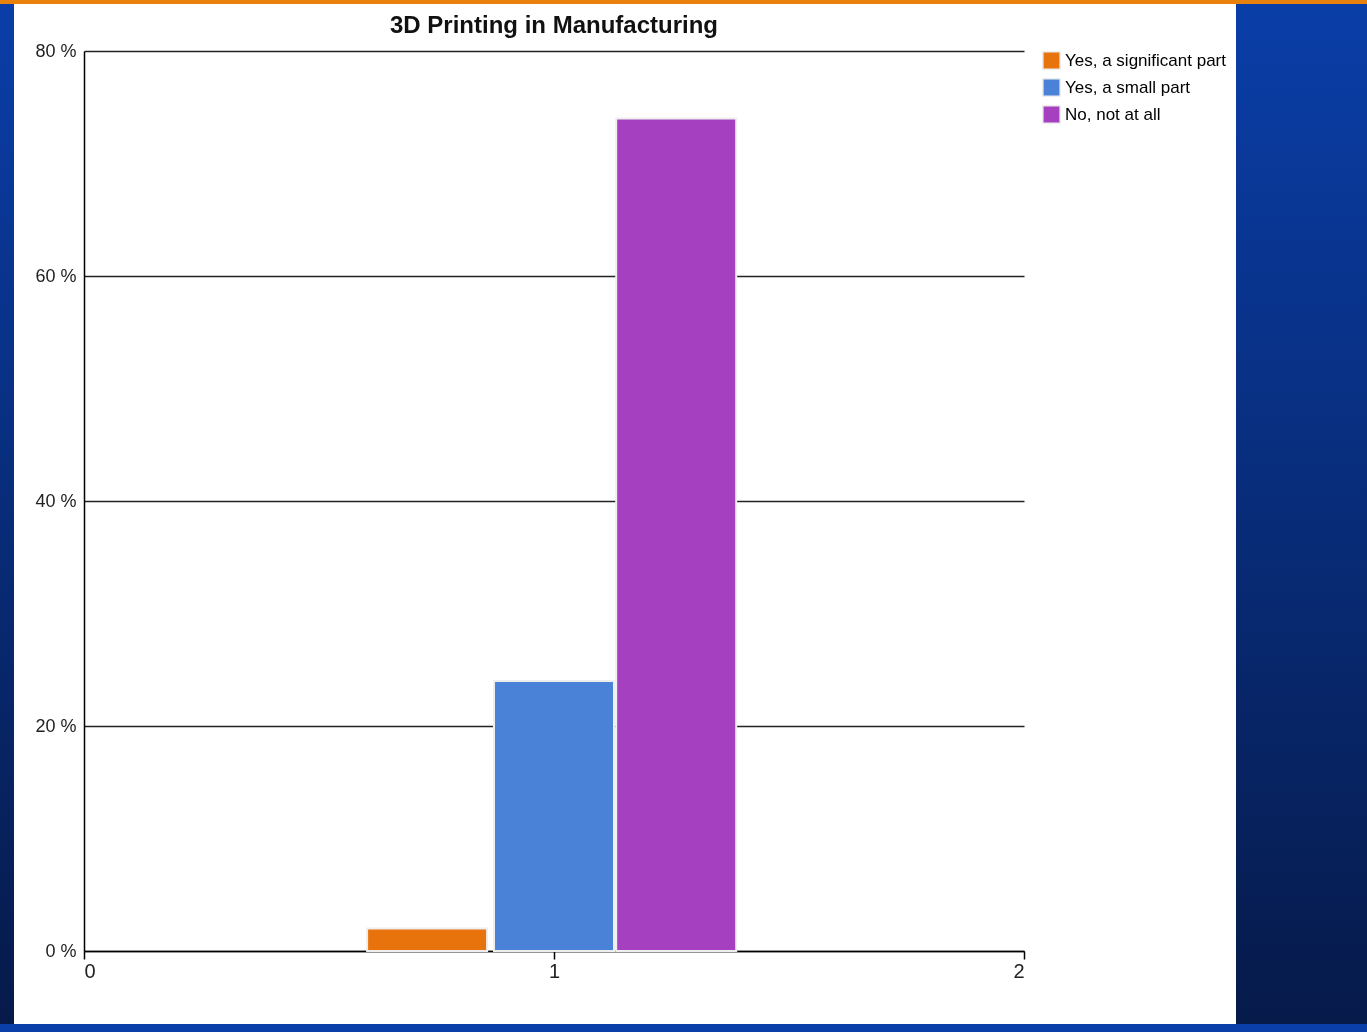  I want to click on y-tick-label: 0 %, so click(61, 950).